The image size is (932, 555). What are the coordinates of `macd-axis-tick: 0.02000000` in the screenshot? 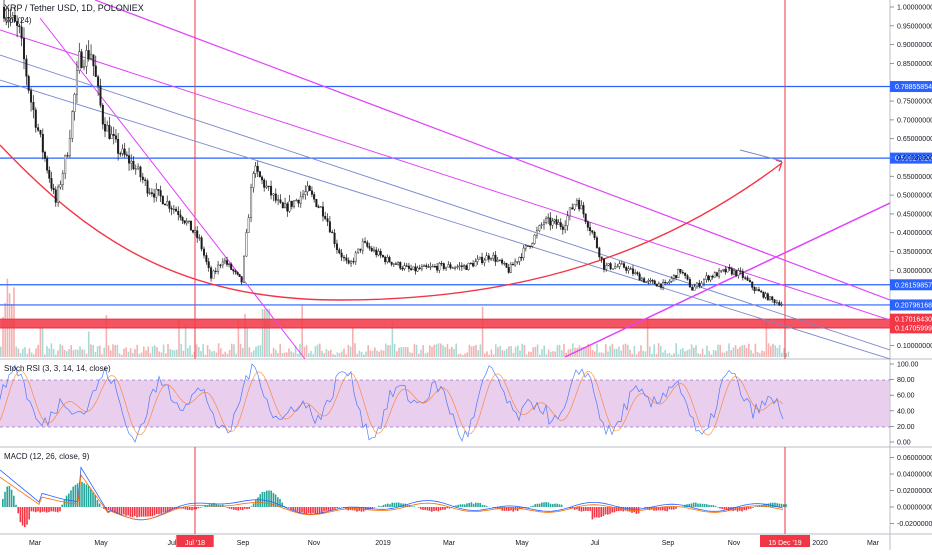 It's located at (914, 491).